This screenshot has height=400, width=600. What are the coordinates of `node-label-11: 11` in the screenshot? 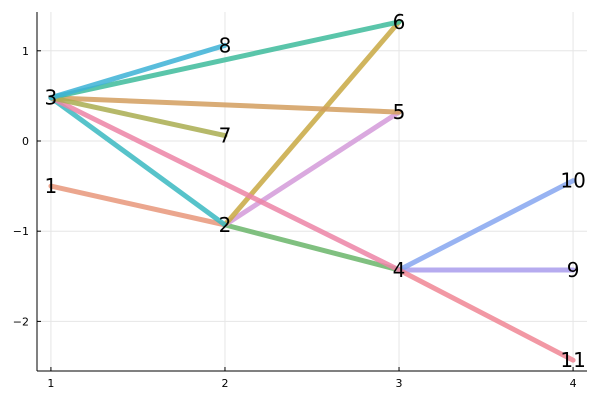 It's located at (572, 360).